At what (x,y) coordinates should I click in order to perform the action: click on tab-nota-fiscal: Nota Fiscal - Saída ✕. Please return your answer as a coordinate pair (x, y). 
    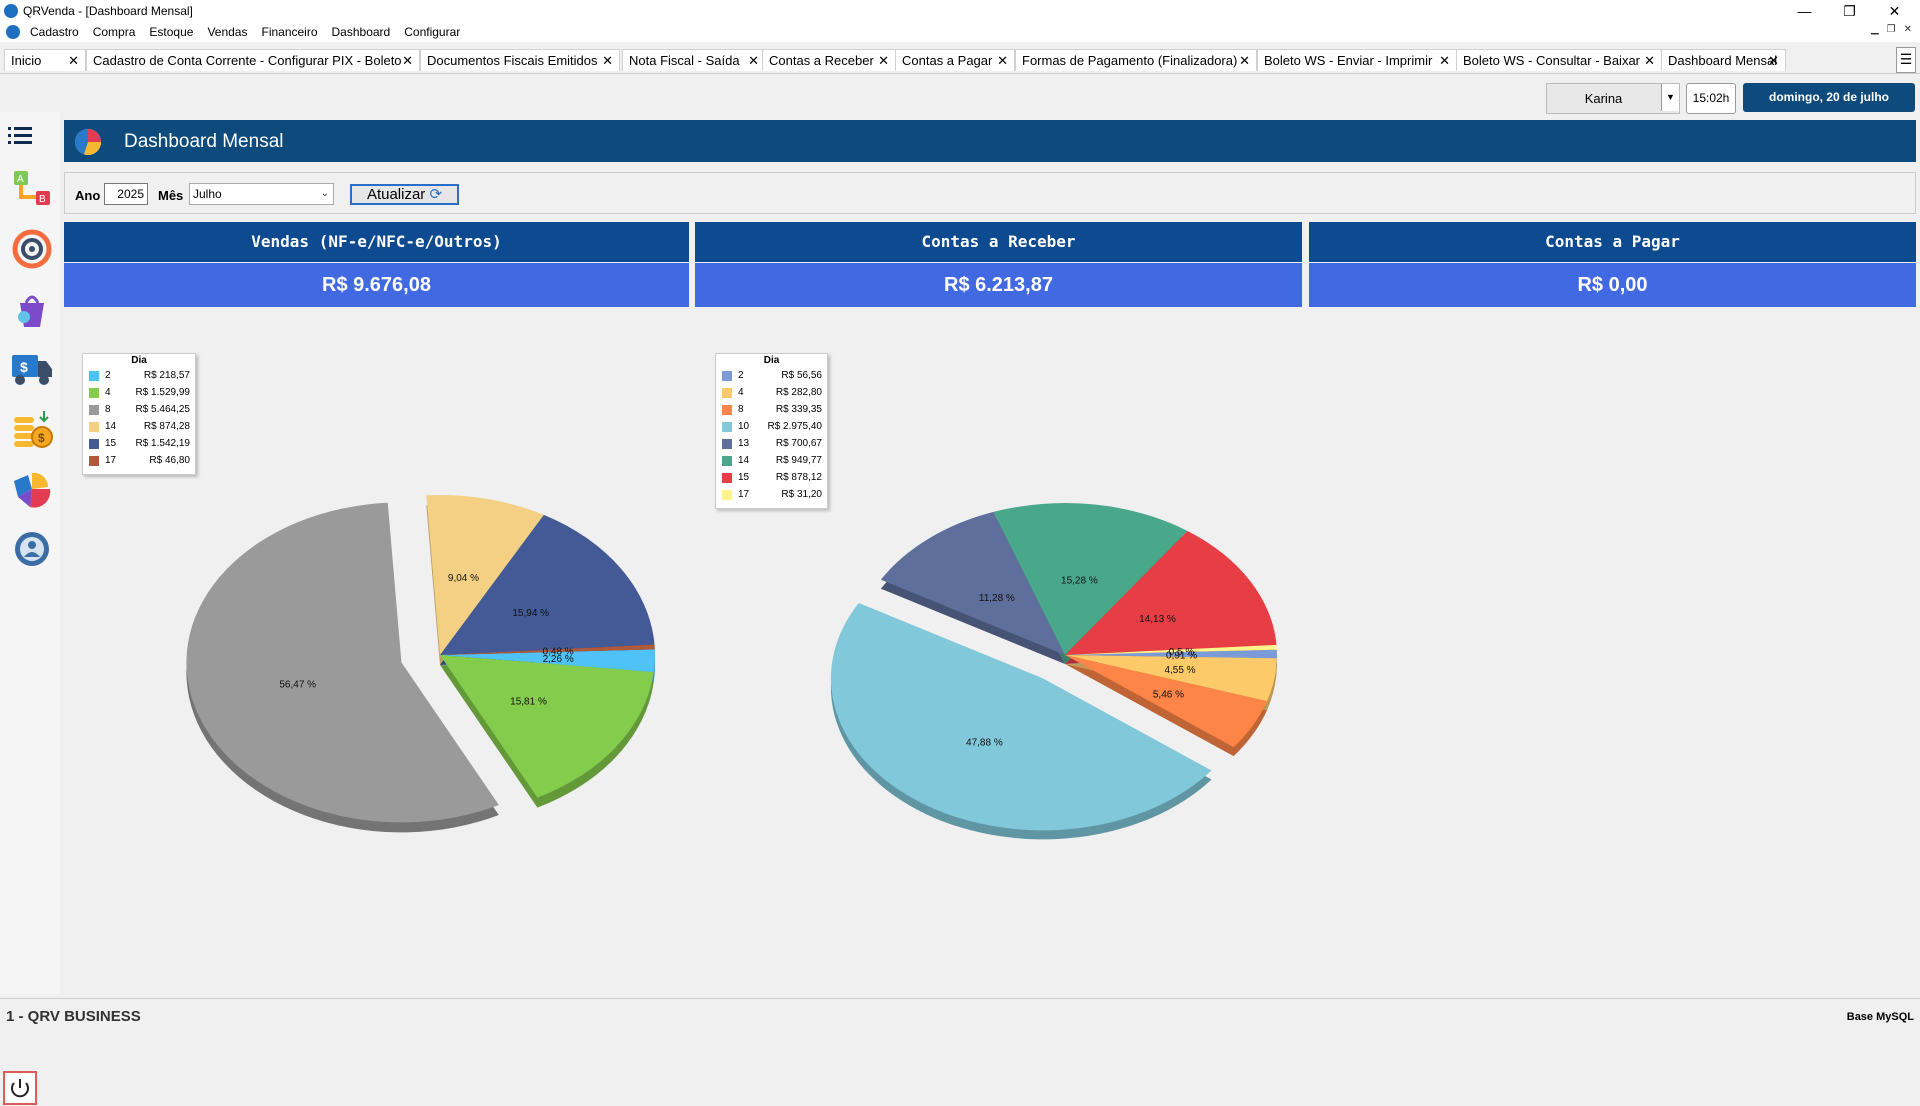
    Looking at the image, I should click on (694, 60).